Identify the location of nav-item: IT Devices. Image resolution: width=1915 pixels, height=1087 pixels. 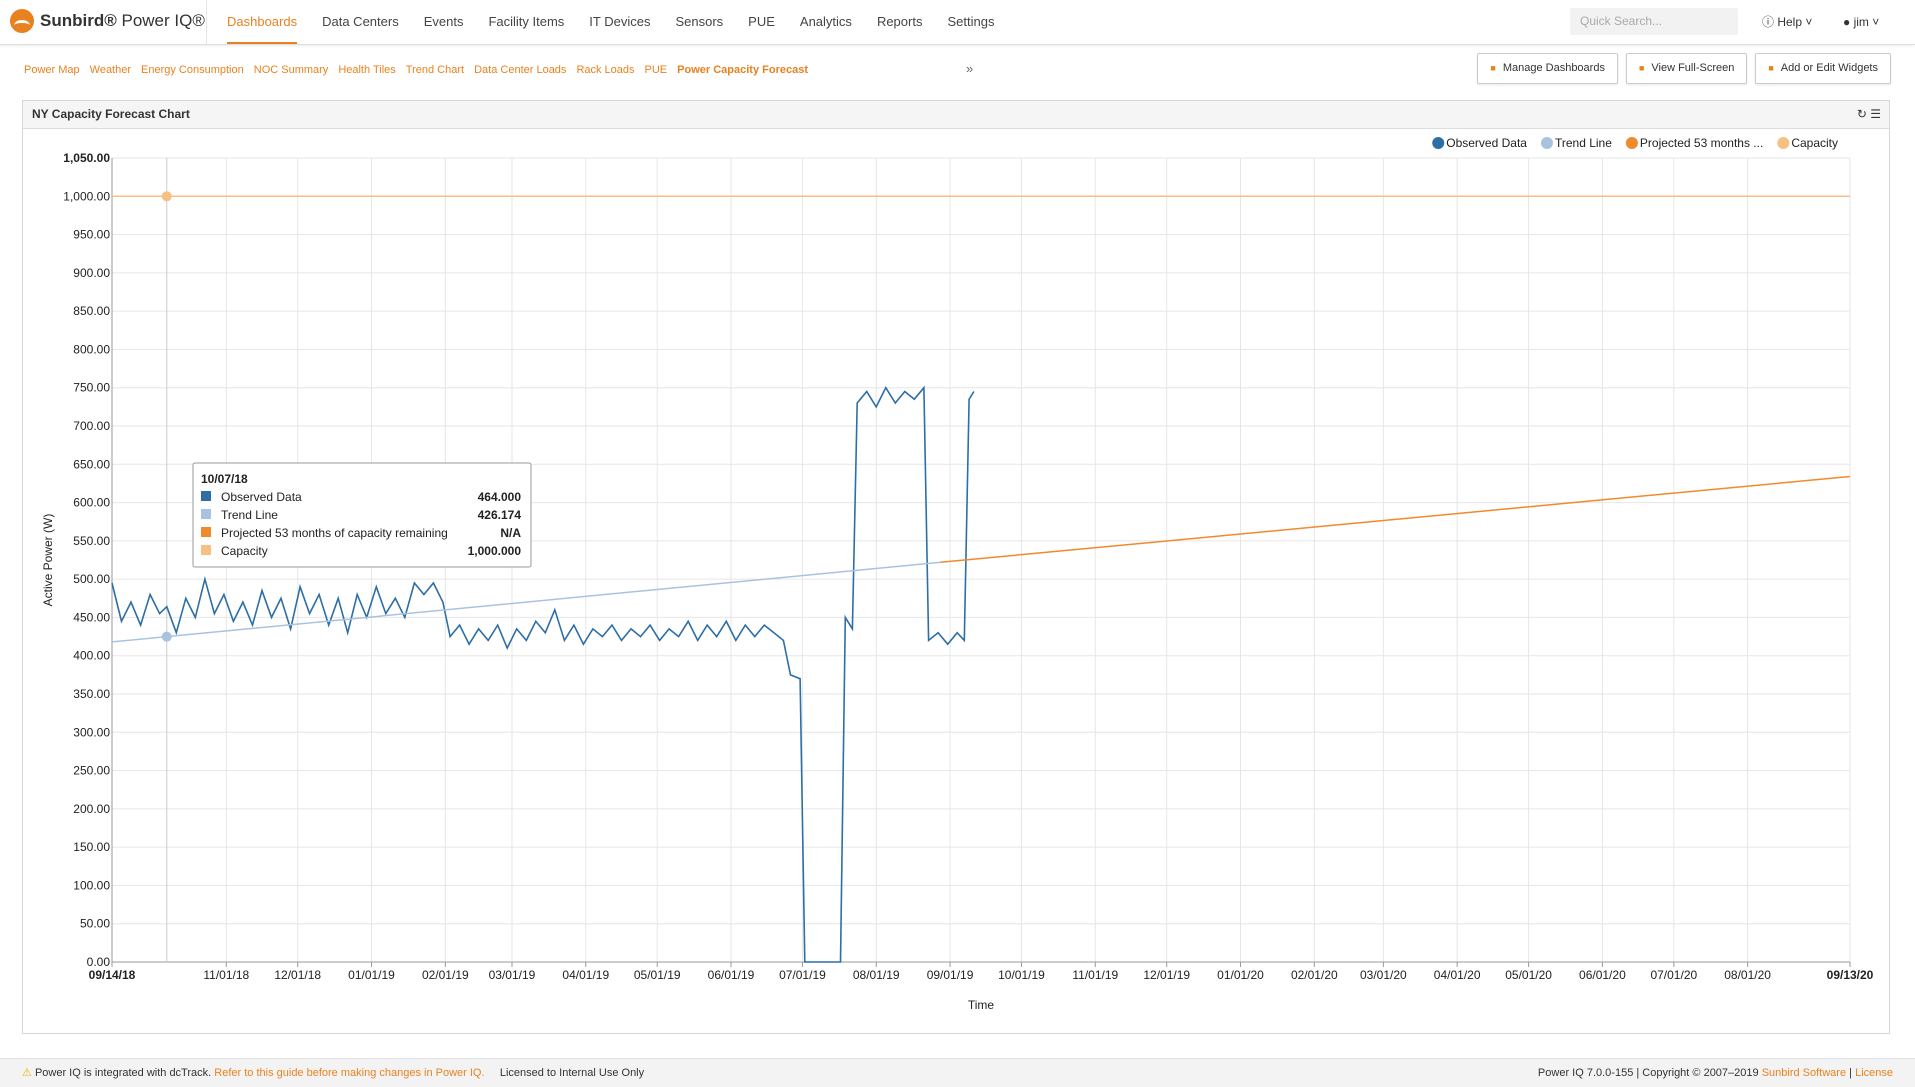
(620, 21).